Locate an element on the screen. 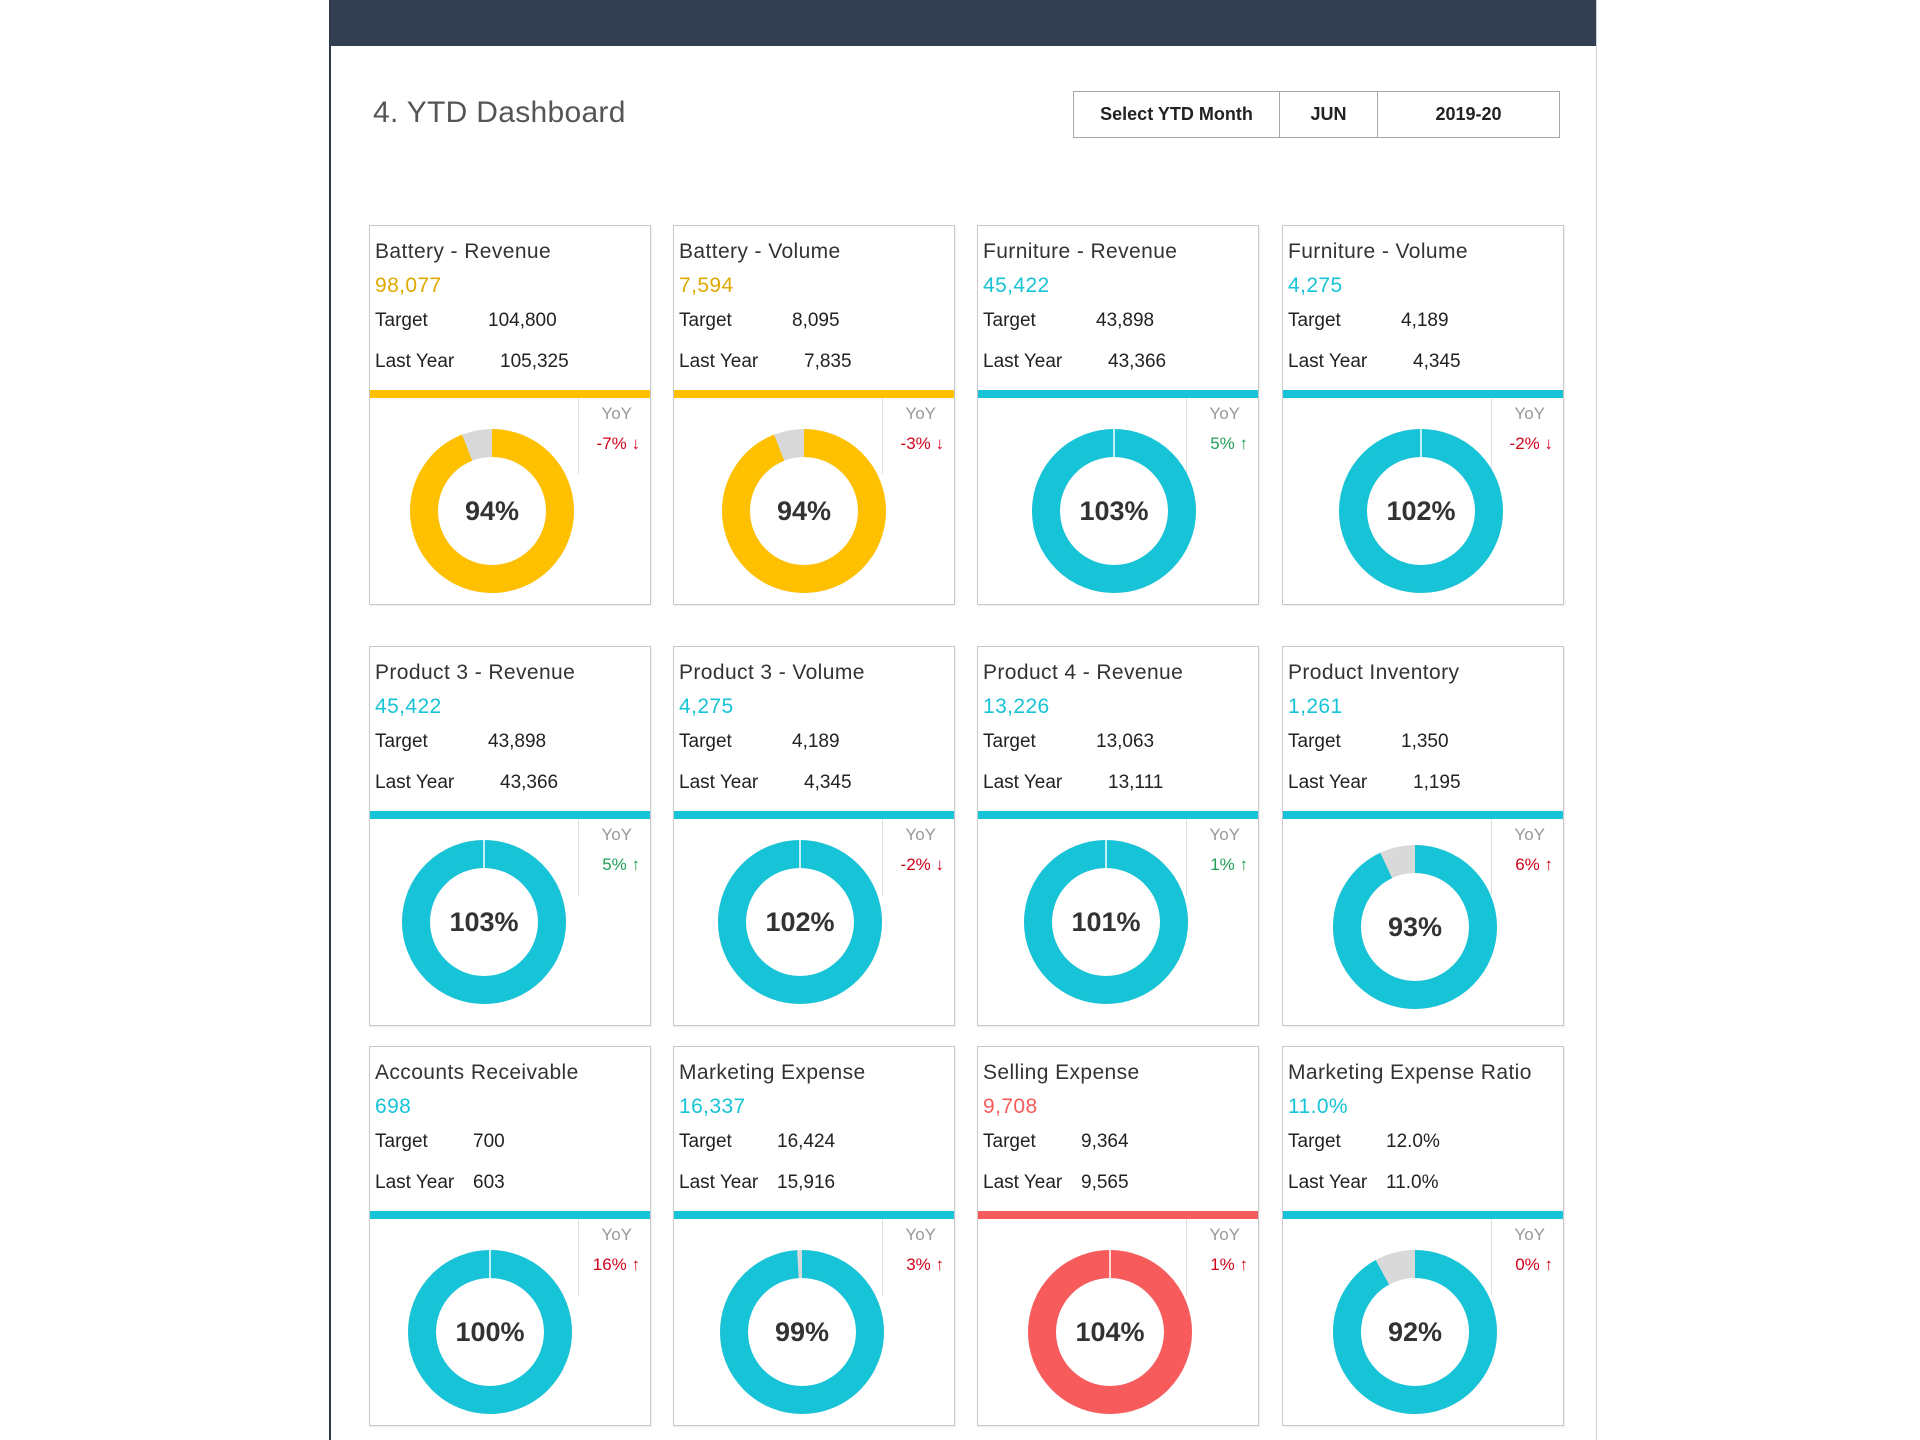 This screenshot has width=1920, height=1440. last-year-value: 105,325 is located at coordinates (534, 361).